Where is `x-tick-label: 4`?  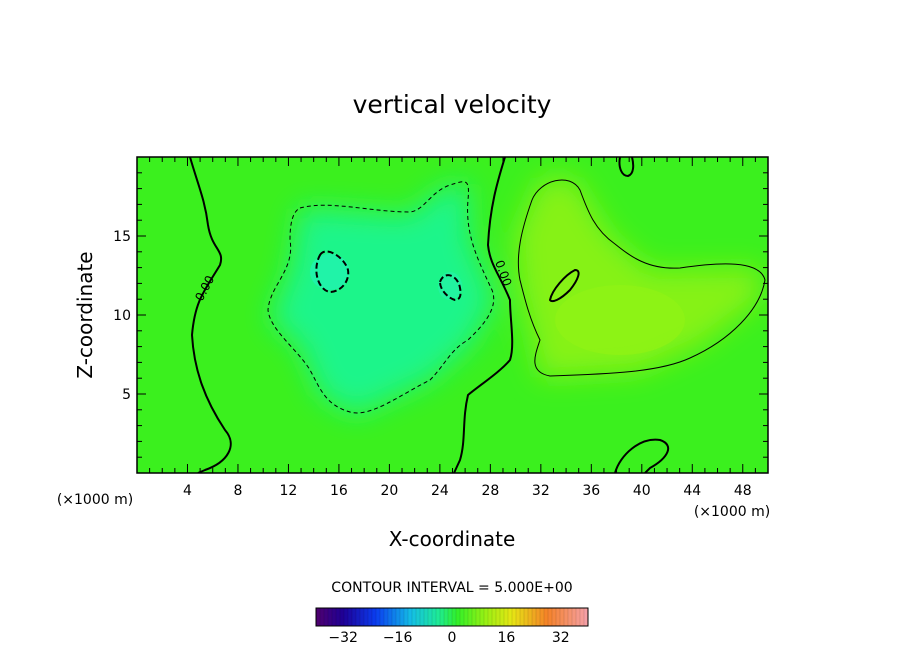
x-tick-label: 4 is located at coordinates (187, 491).